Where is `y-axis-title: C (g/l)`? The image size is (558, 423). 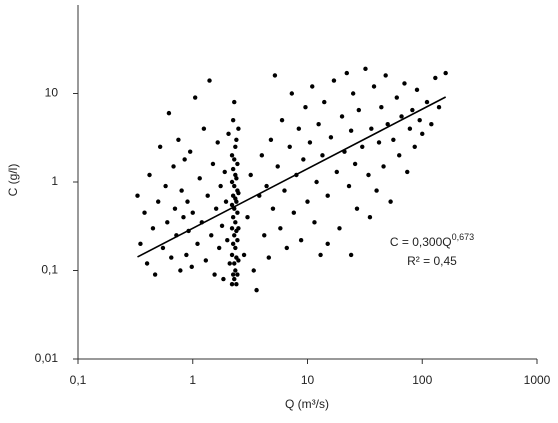
y-axis-title: C (g/l) is located at coordinates (13, 180).